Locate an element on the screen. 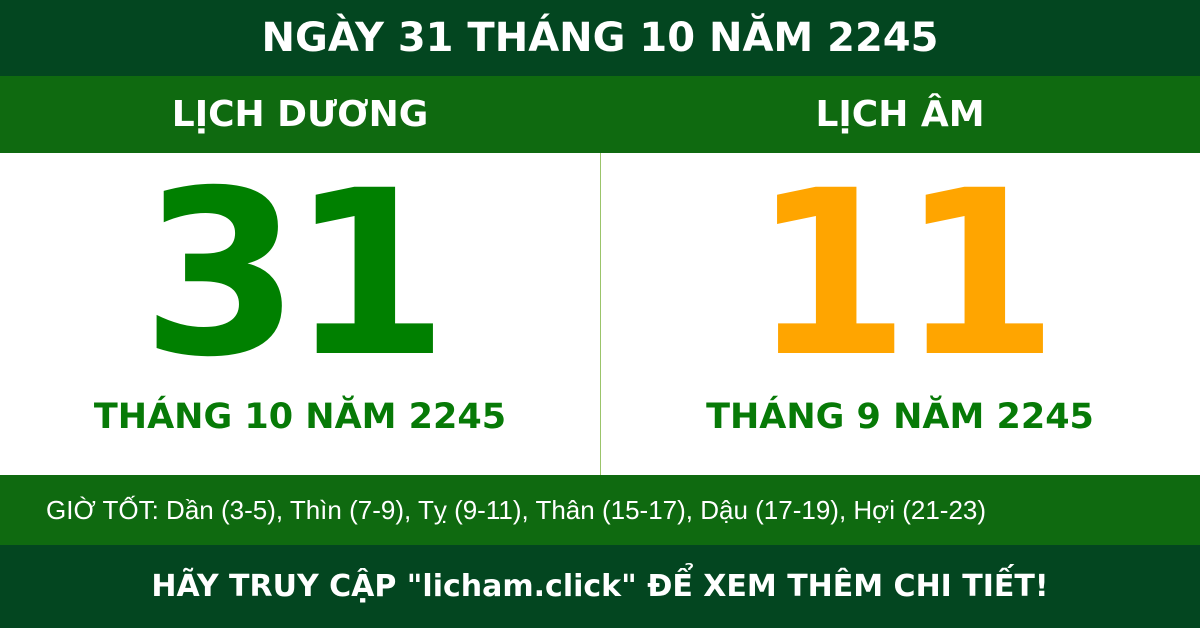 The image size is (1200, 628). lunar-calendar-label: LỊCH ÂM is located at coordinates (900, 114).